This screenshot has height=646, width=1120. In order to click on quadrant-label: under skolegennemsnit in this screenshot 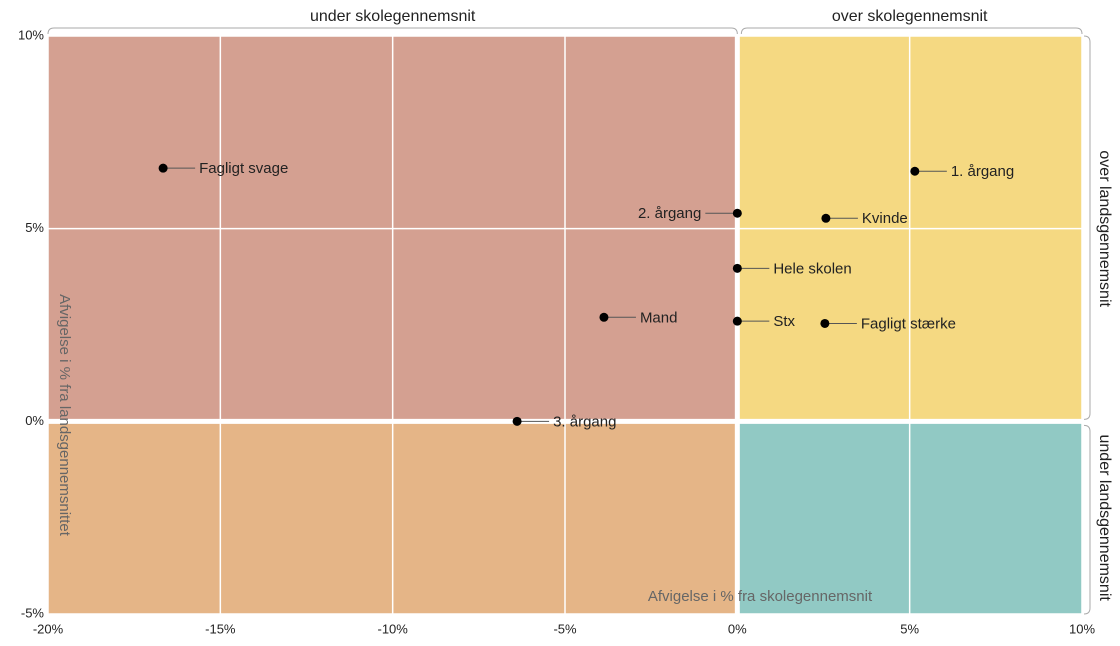, I will do `click(393, 16)`.